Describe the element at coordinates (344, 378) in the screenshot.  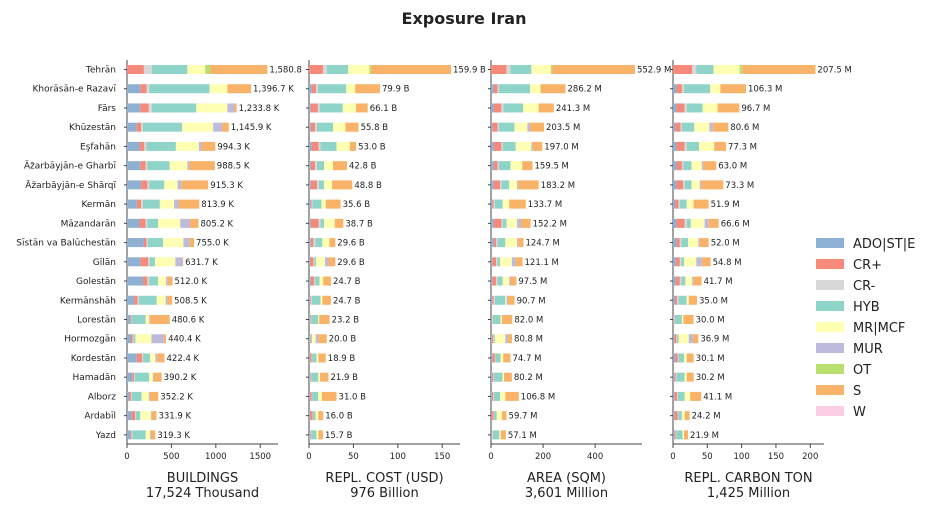
I see `bar-value-label: 21.9 B` at that location.